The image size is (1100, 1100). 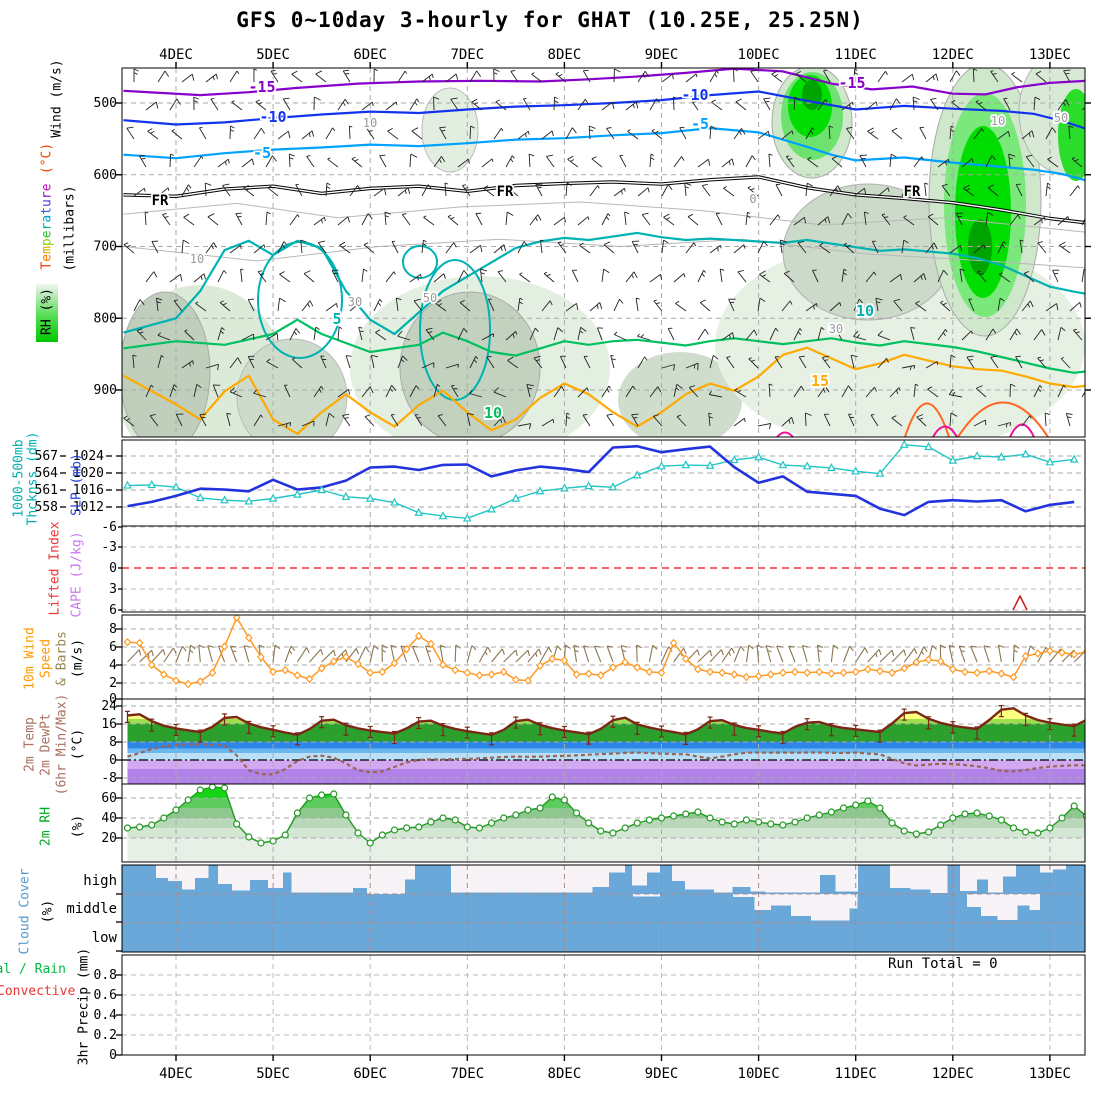 I want to click on svg-text: -3, so click(x=109, y=547).